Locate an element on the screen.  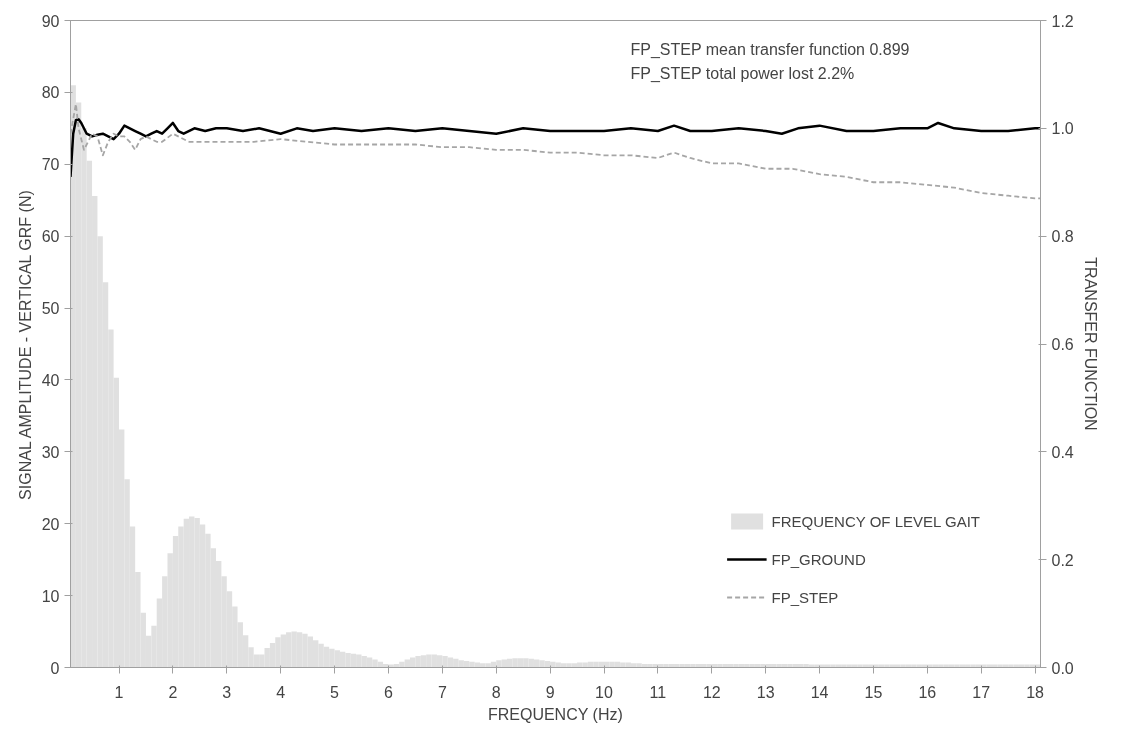
x-tick-label: 2 is located at coordinates (173, 692).